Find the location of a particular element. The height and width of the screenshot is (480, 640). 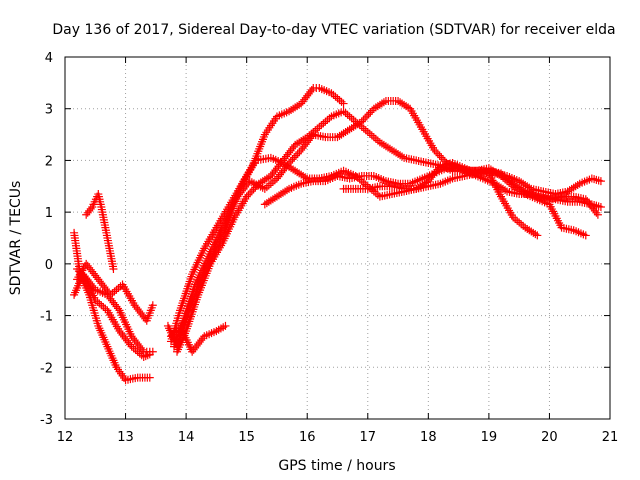

x-tick-label: 13 is located at coordinates (125, 437).